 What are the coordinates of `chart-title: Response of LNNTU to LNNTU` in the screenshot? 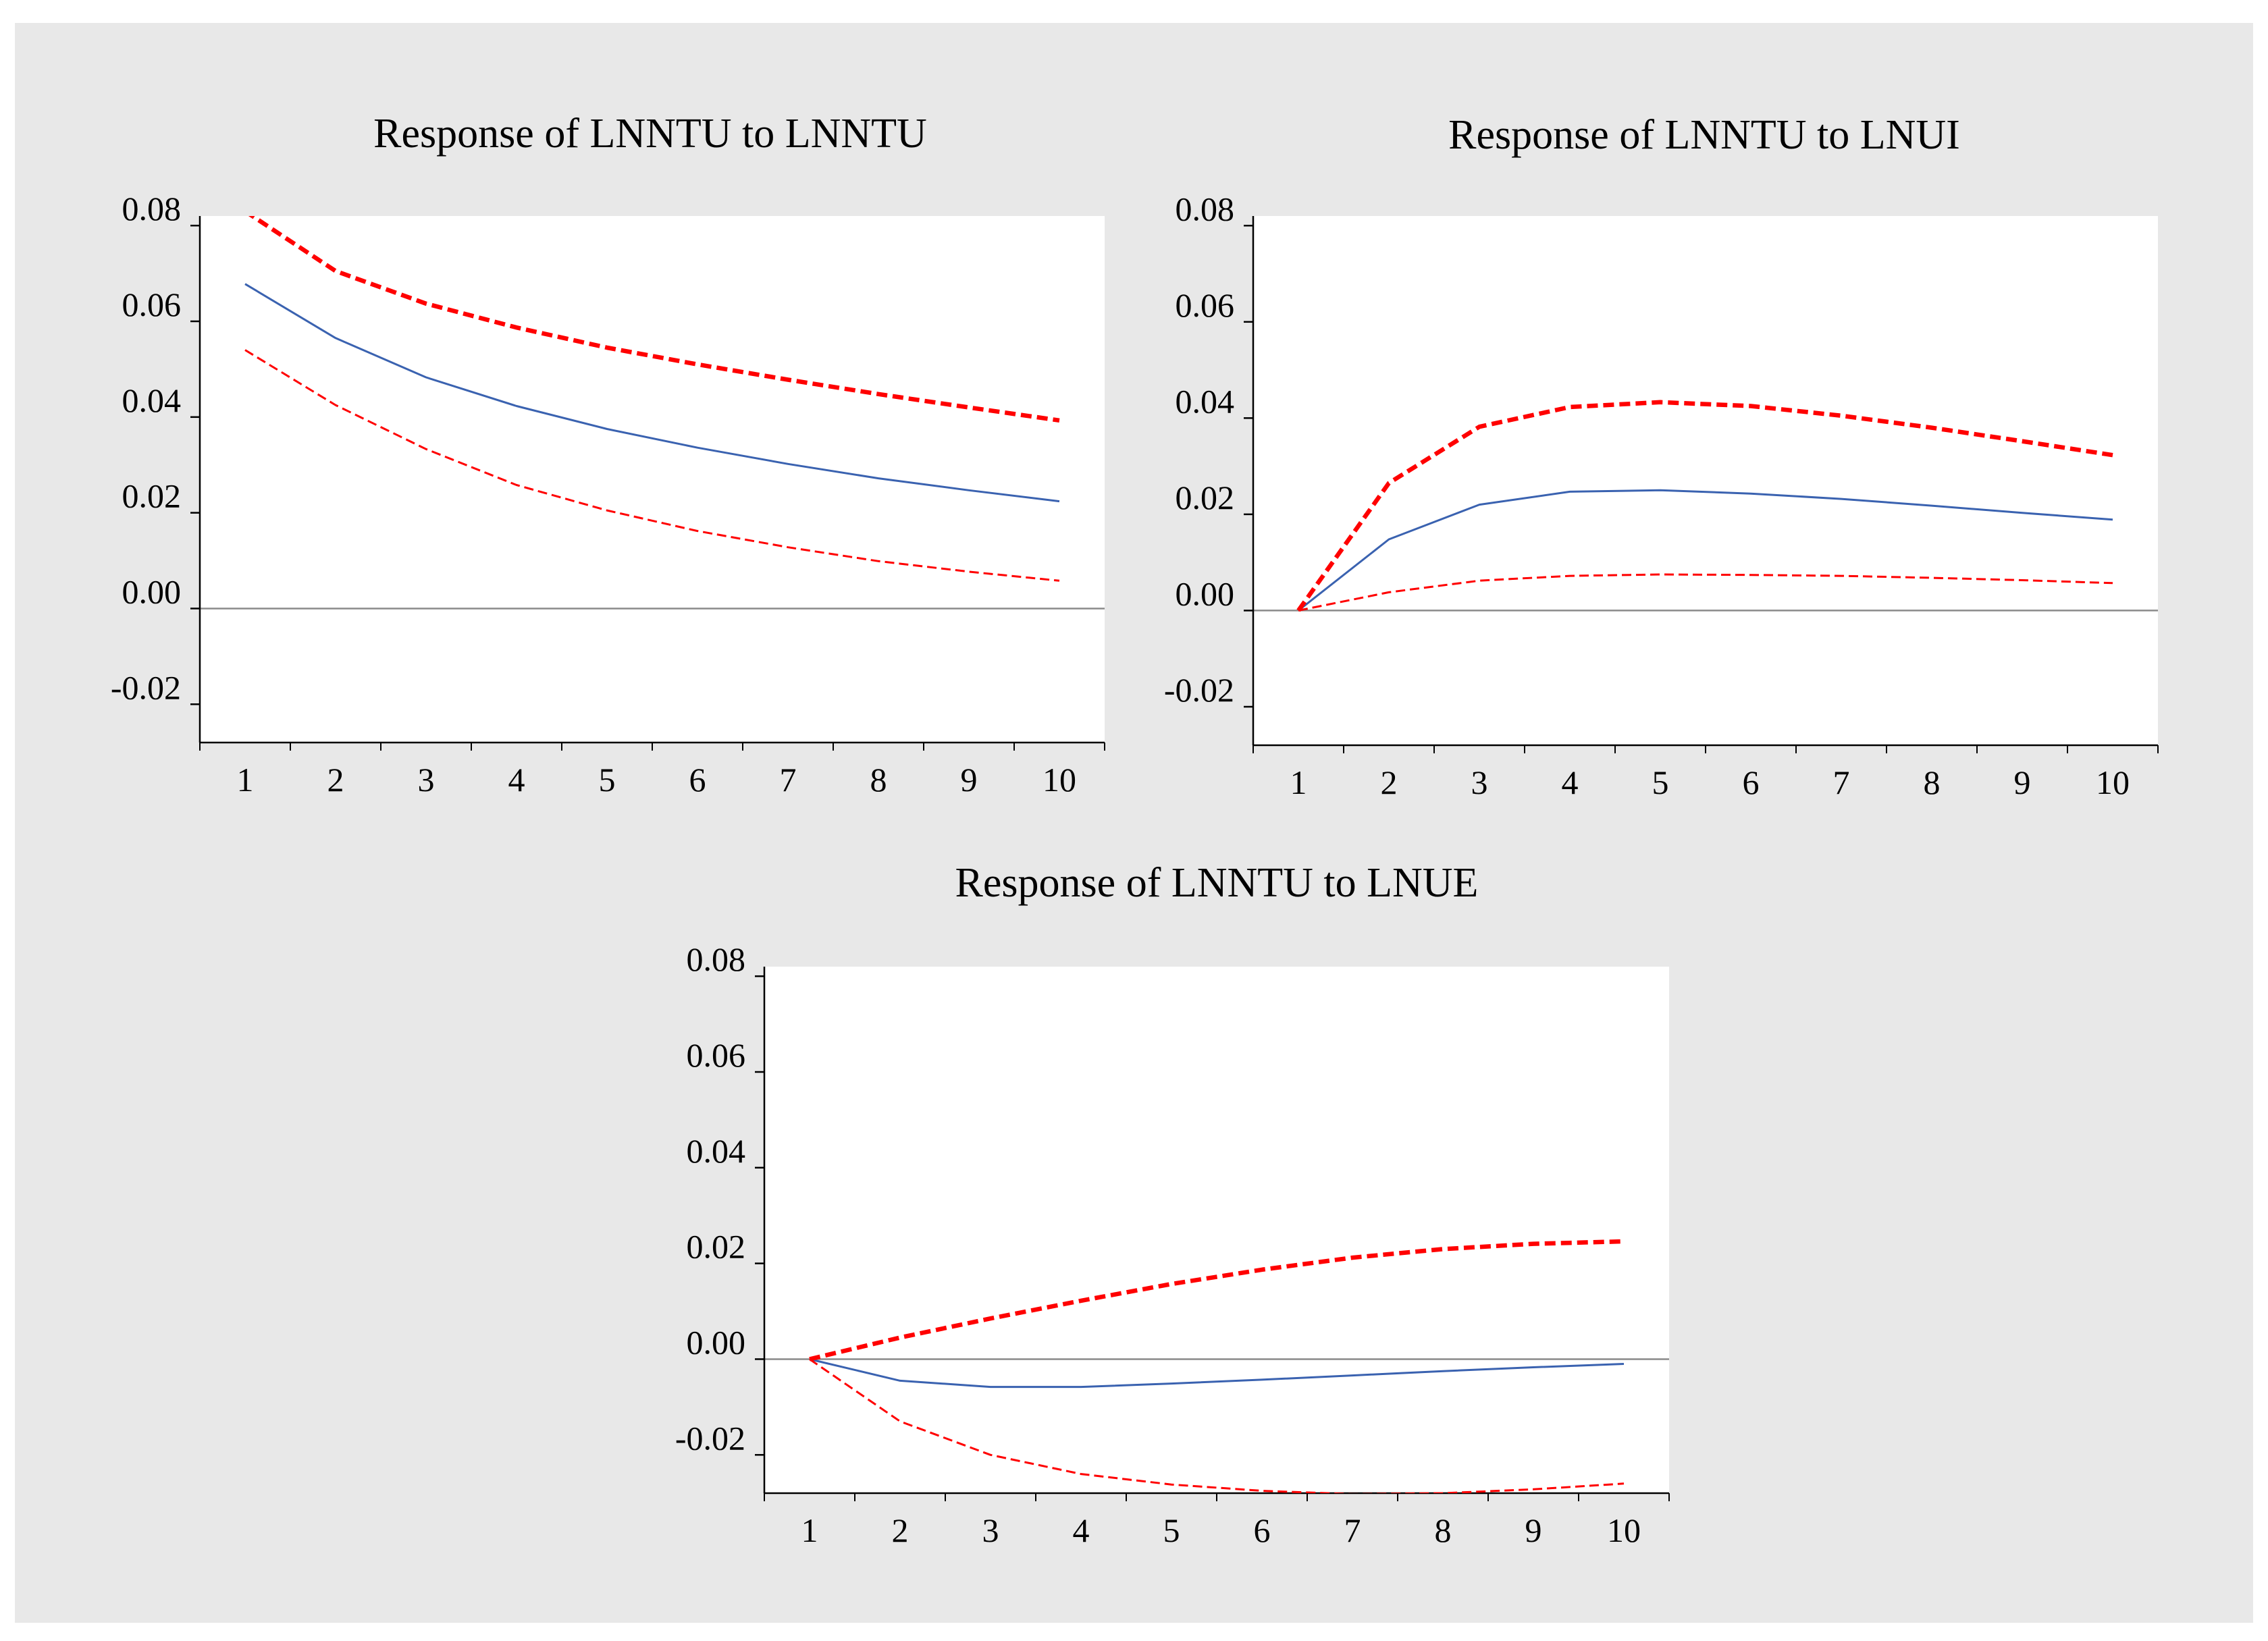 It's located at (650, 134).